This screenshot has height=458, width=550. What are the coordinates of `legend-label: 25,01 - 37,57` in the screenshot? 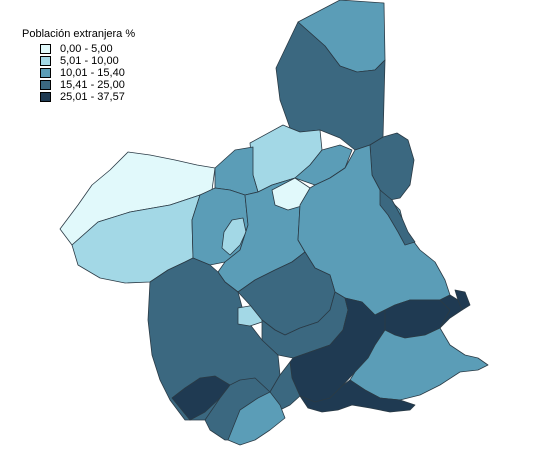 It's located at (92, 97).